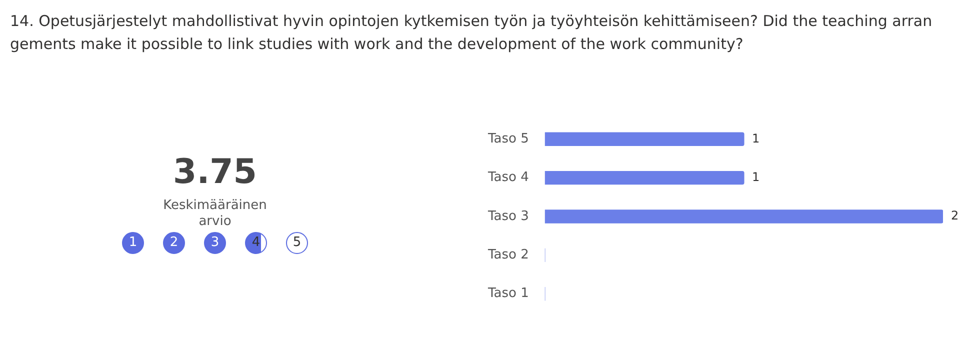 The image size is (965, 337). I want to click on y-tick-label: Taso 4, so click(507, 178).